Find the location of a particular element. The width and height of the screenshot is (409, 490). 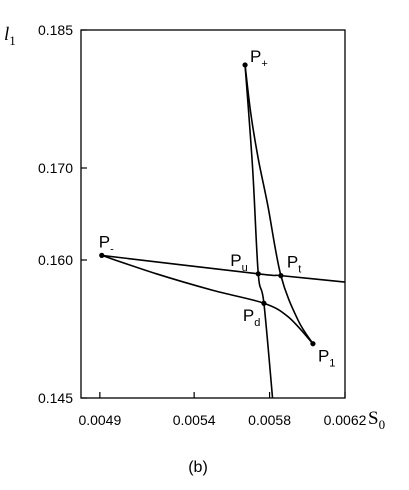

point-label-Pu: Pu is located at coordinates (238, 262).